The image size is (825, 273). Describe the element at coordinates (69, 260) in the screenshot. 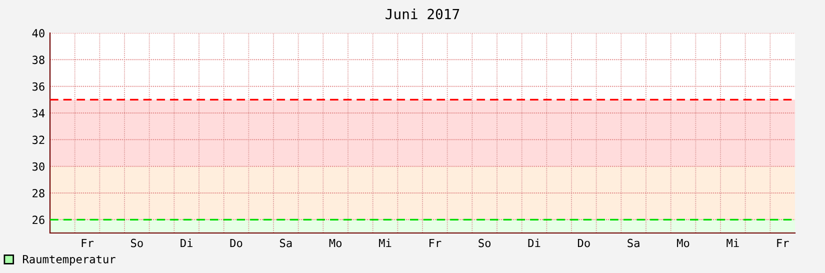

I see `legend-label: Raumtemperatur` at that location.